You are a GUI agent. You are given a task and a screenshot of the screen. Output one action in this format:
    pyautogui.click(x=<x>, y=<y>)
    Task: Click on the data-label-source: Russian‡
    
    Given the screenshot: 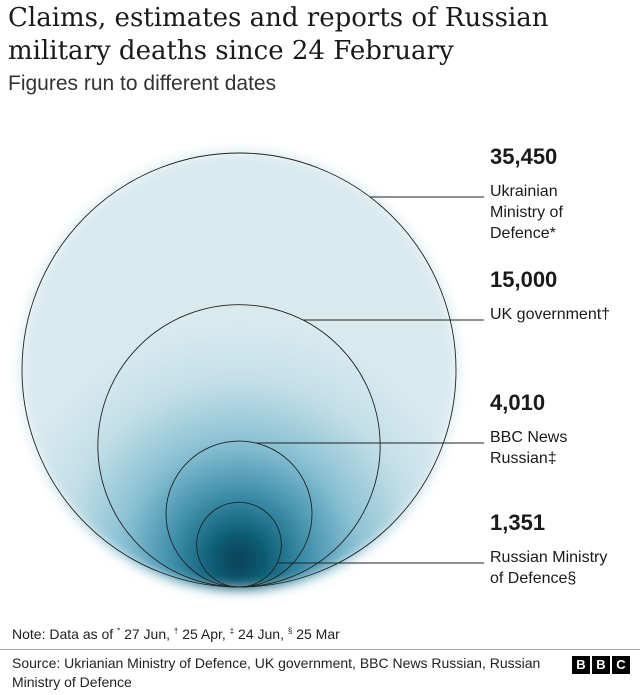 What is the action you would take?
    pyautogui.click(x=523, y=458)
    